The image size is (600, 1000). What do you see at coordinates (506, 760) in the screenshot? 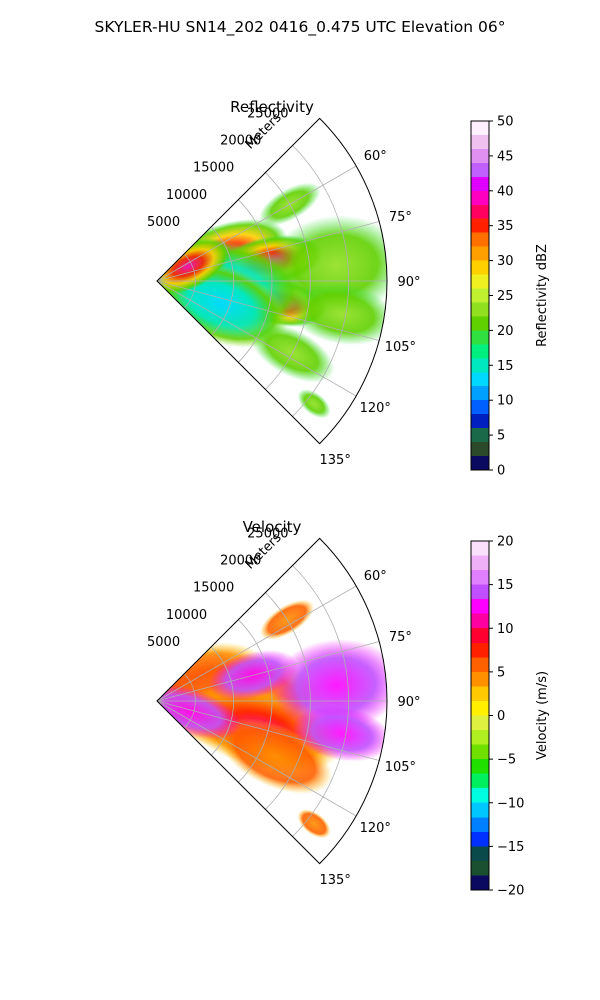
I see `colorbar-tick-label: −5` at bounding box center [506, 760].